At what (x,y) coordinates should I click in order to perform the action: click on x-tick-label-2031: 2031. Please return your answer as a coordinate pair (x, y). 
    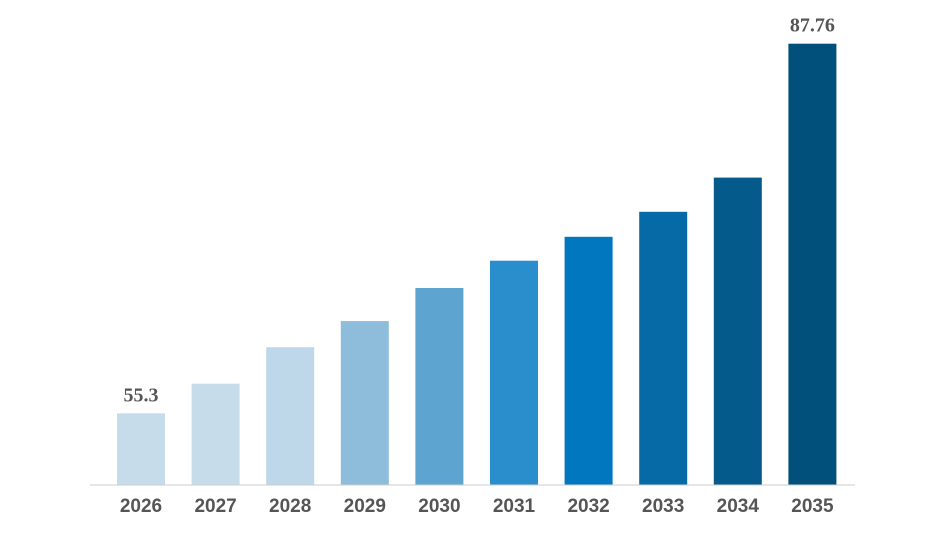
    Looking at the image, I should click on (514, 506).